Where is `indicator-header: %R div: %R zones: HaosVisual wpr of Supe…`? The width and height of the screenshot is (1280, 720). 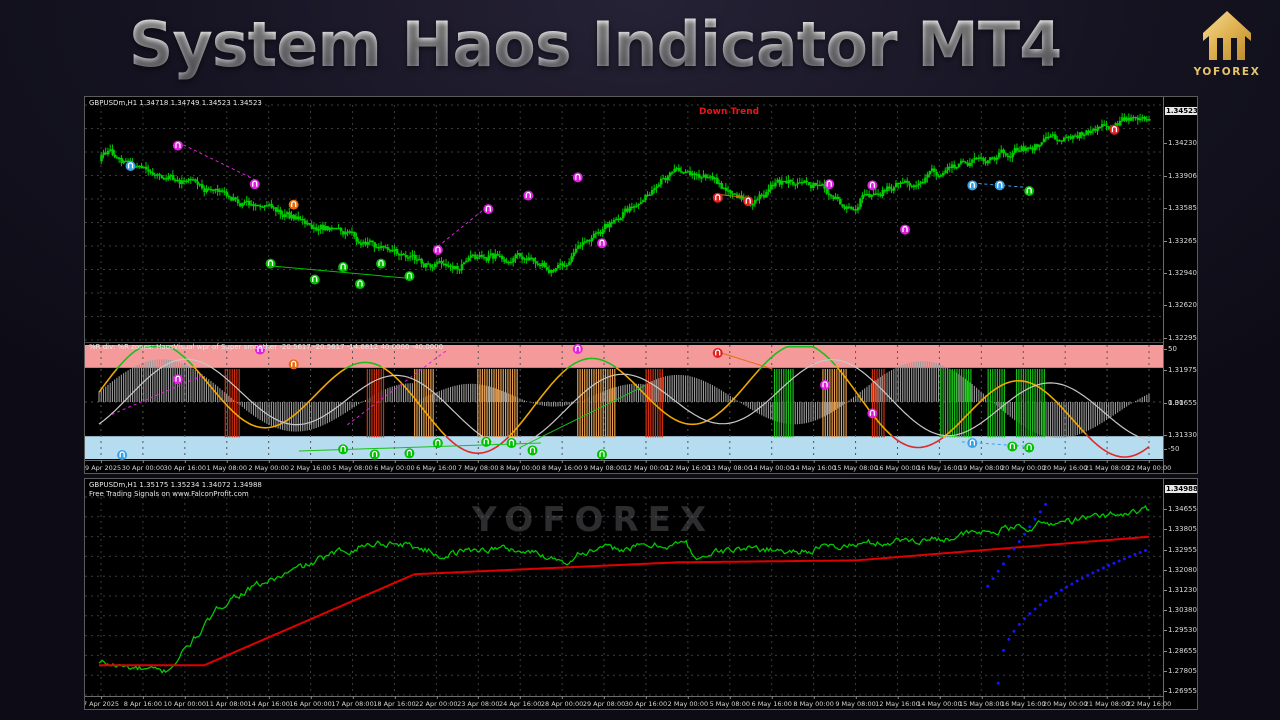 indicator-header: %R div: %R zones: HaosVisual wpr of Supe… is located at coordinates (266, 347).